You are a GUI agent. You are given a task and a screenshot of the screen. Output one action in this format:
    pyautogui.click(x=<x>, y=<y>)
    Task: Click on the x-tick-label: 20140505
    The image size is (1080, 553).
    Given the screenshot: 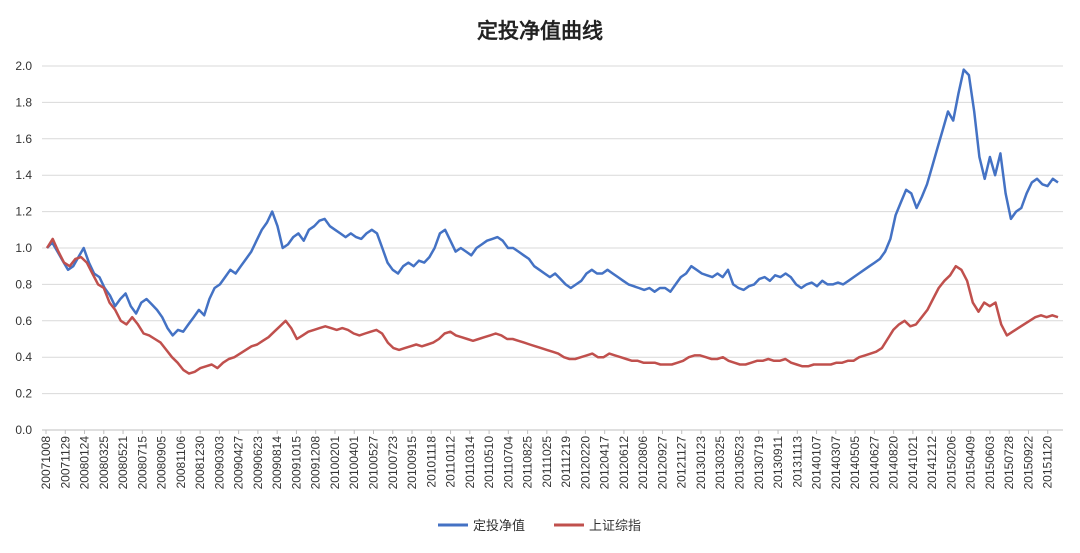 What is the action you would take?
    pyautogui.click(x=855, y=463)
    